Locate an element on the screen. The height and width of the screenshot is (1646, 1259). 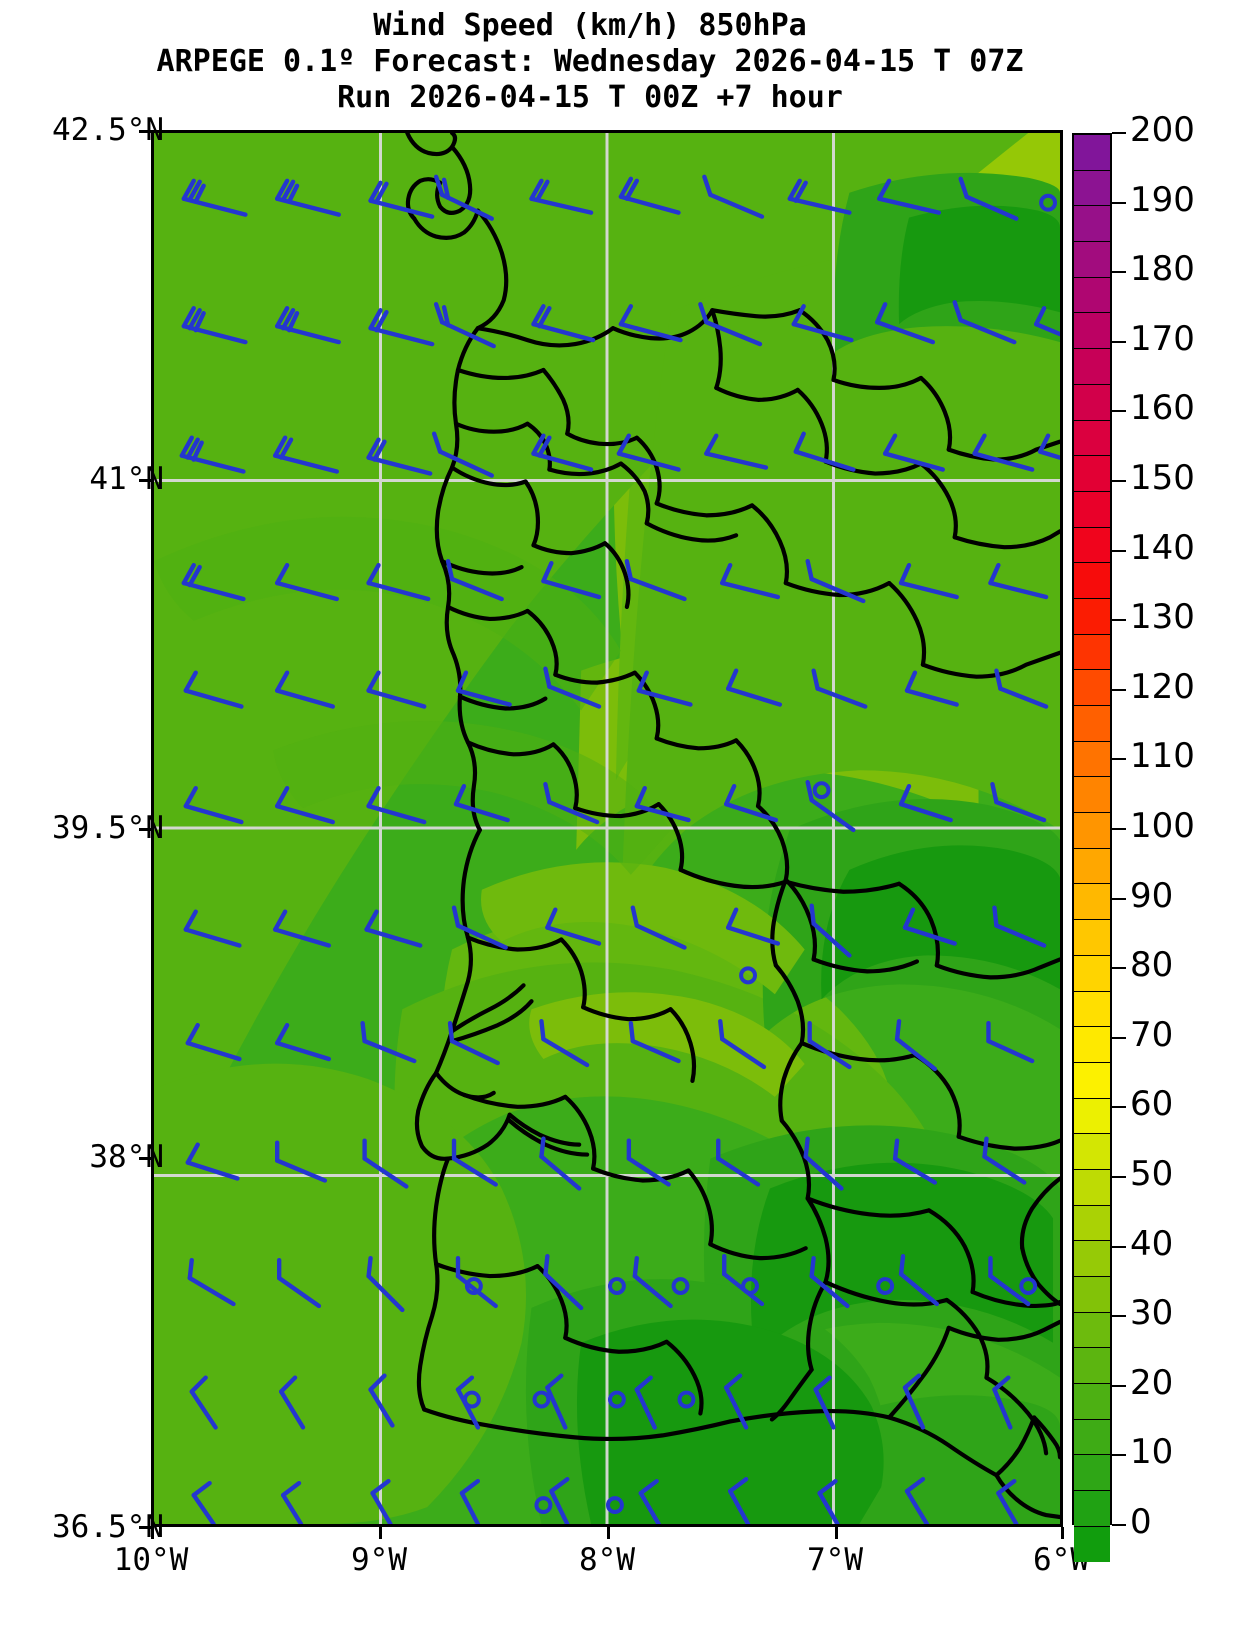
colorbar-tick-label: 30 is located at coordinates (1152, 1313).